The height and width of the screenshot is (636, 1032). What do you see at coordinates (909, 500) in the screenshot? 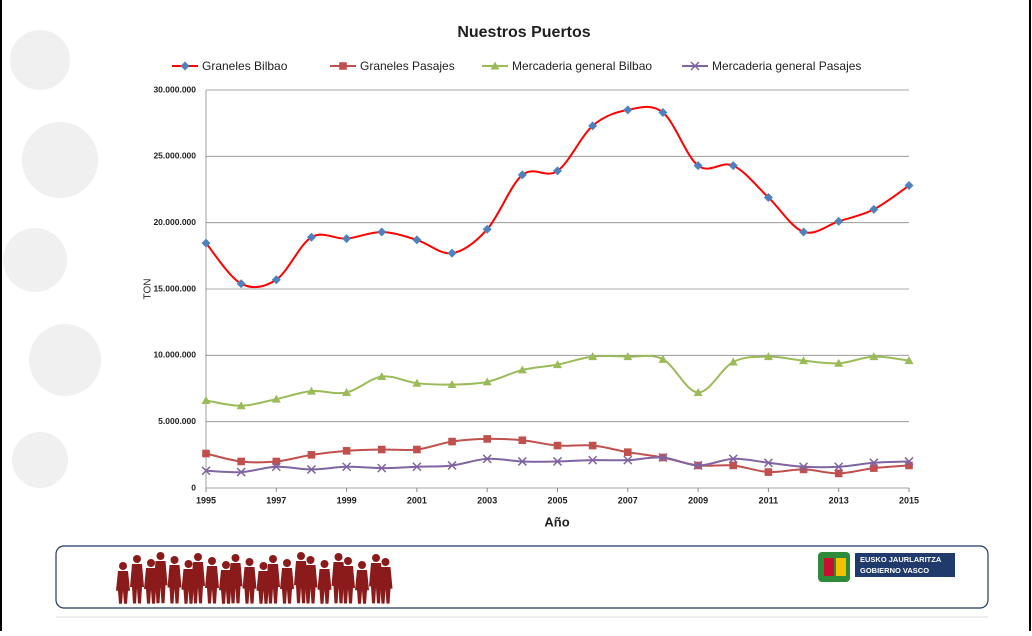
I see `x-tick-label: 2015` at bounding box center [909, 500].